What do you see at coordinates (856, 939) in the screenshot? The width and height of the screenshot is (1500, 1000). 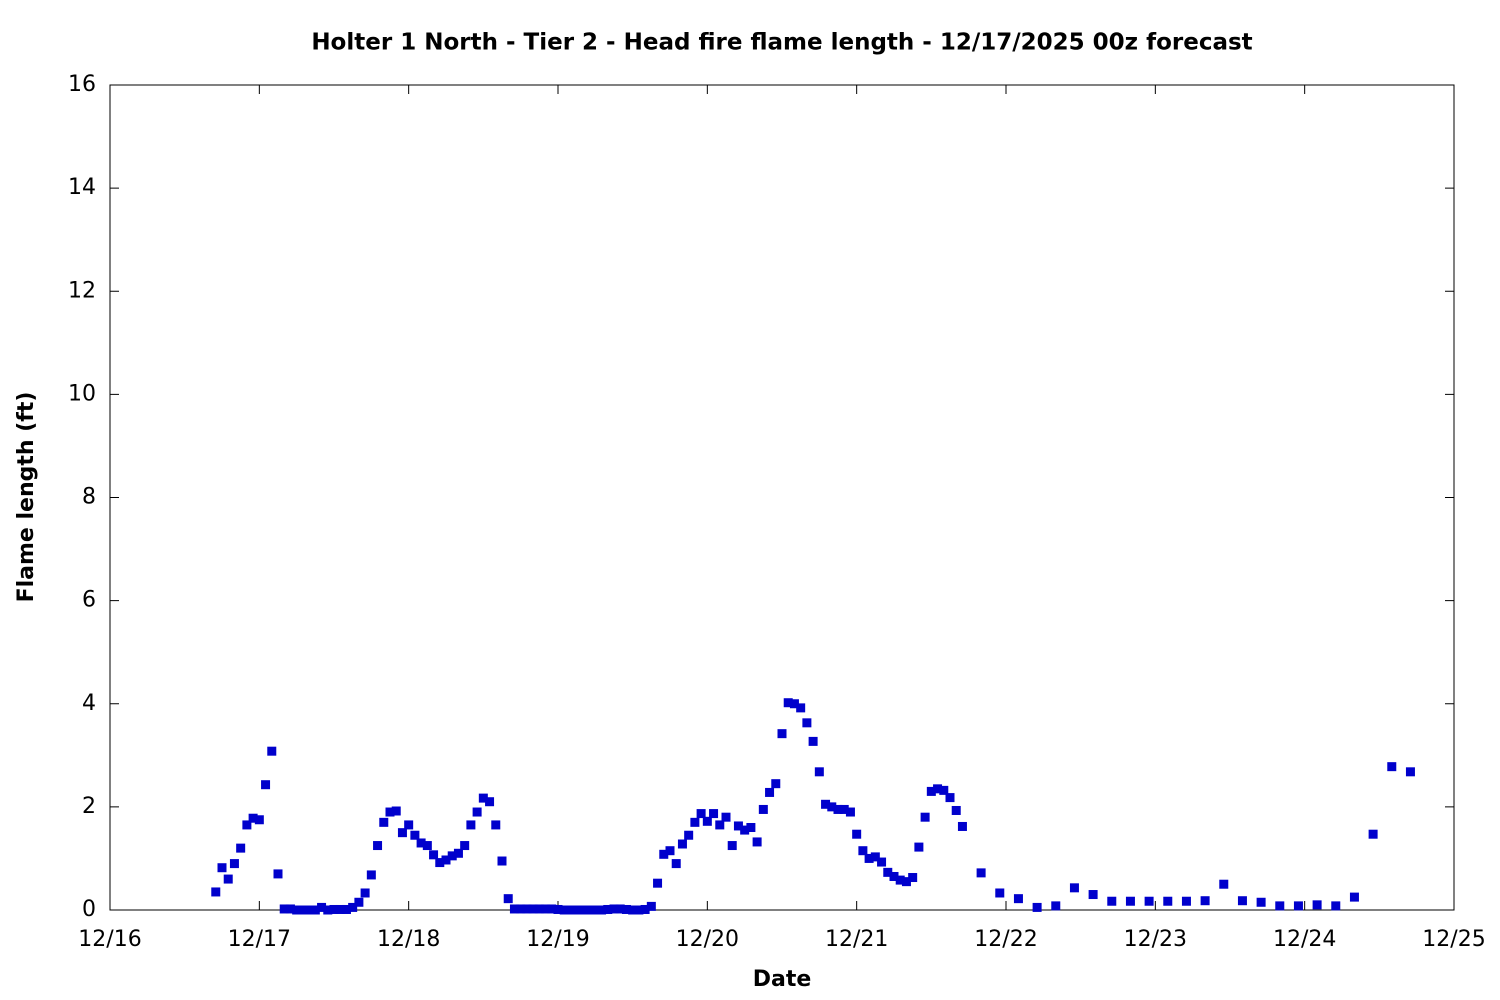 I see `x-tick-label: 12/21` at bounding box center [856, 939].